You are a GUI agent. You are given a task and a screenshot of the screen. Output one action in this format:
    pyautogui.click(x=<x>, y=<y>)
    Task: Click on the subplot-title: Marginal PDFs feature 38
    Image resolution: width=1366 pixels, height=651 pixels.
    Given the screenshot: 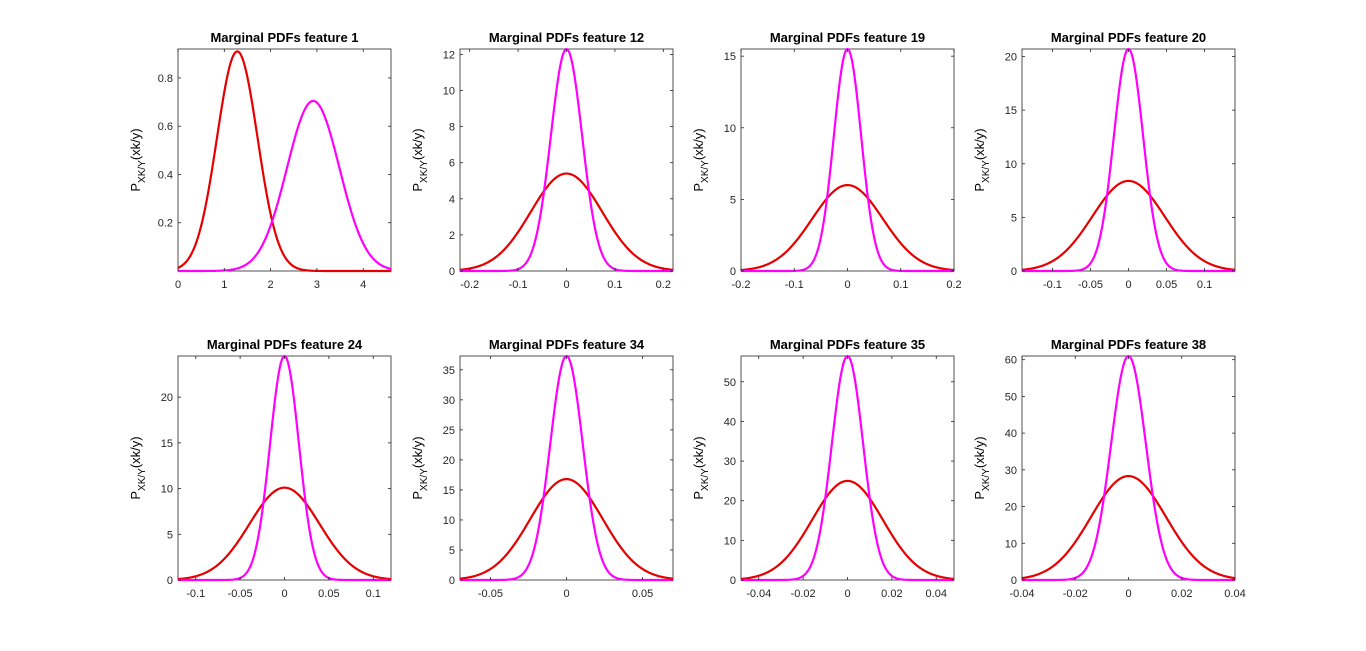 What is the action you would take?
    pyautogui.click(x=1128, y=344)
    